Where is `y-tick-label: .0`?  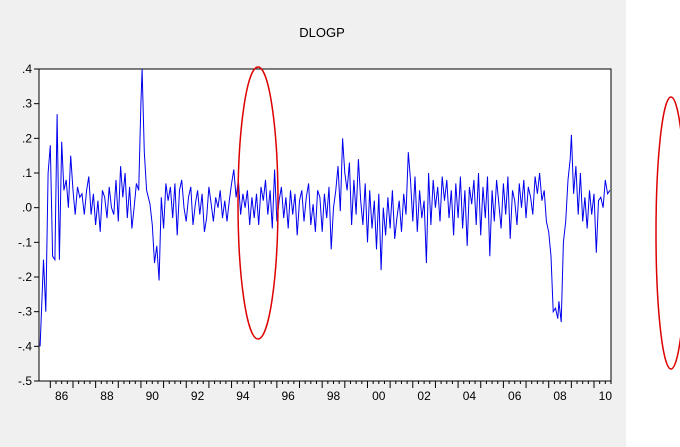
y-tick-label: .0 is located at coordinates (27, 208).